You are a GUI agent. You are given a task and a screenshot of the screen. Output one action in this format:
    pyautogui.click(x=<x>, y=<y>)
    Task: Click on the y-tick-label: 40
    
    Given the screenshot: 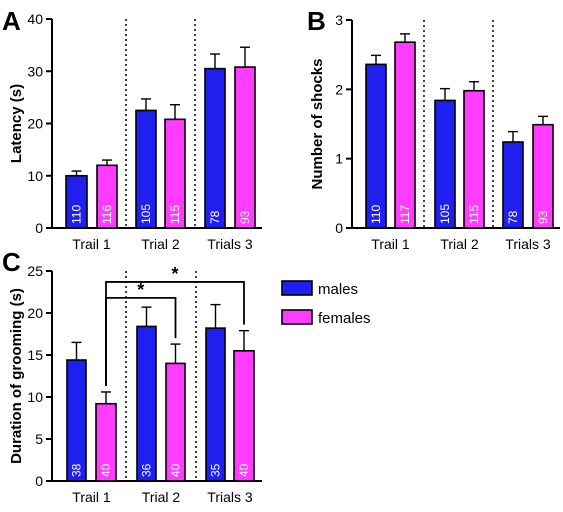 What is the action you would take?
    pyautogui.click(x=35, y=19)
    